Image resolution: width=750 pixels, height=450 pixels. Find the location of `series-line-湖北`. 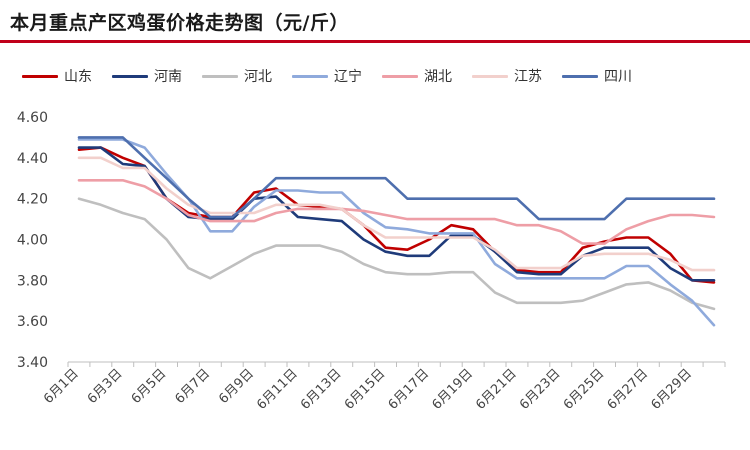

series-line-湖北 is located at coordinates (396, 212).